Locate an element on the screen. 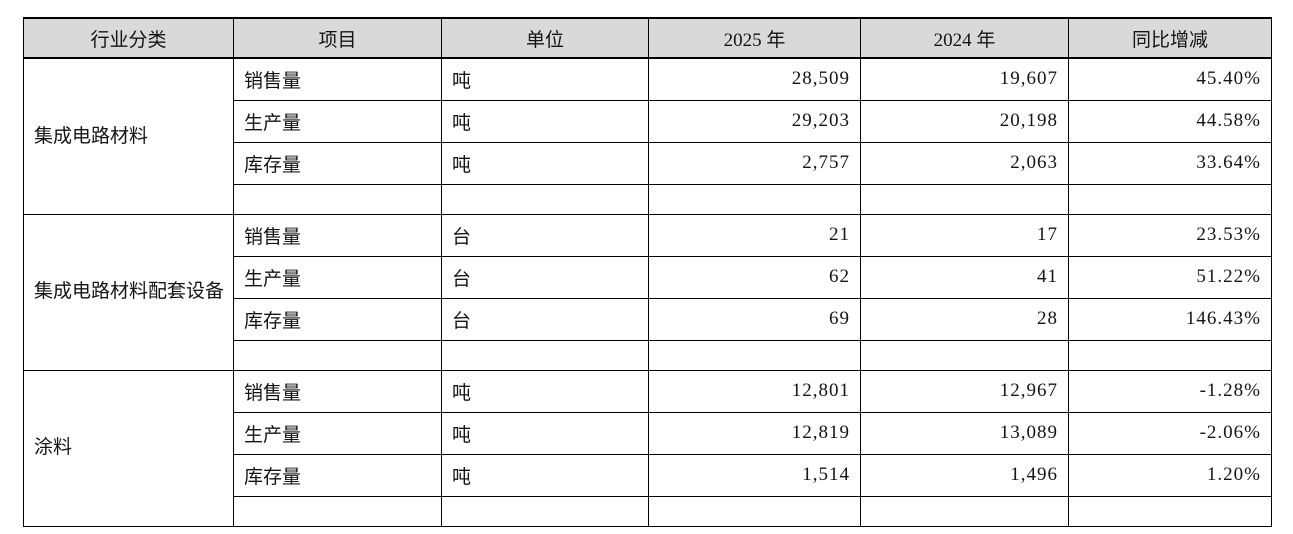 The height and width of the screenshot is (534, 1293). value-2025-cell: 29,203 is located at coordinates (754, 121).